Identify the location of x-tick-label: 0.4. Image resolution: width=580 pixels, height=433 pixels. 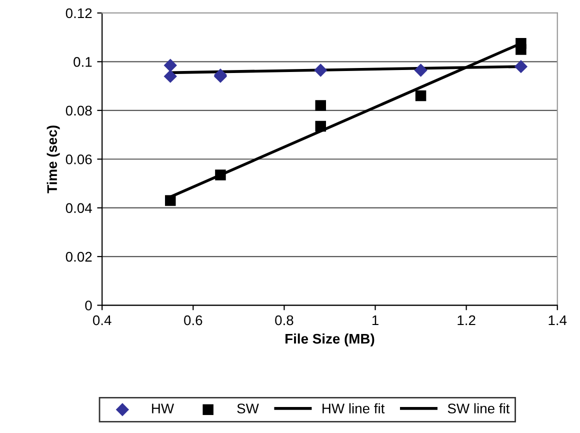
(102, 320).